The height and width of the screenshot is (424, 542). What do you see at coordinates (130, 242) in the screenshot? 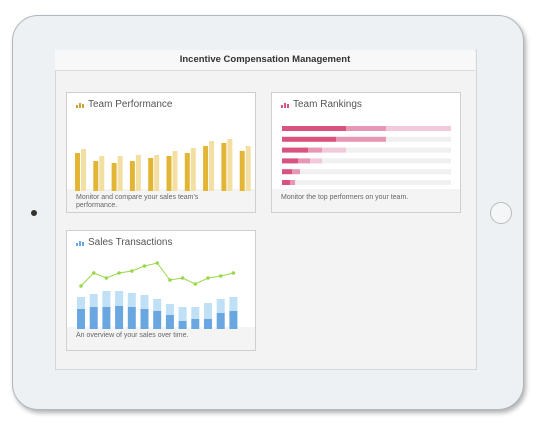
I see `tile-title: Sales Transactions` at bounding box center [130, 242].